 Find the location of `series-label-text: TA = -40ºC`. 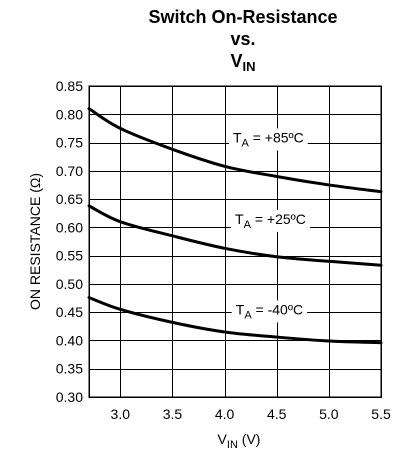

series-label-text: TA = -40ºC is located at coordinates (269, 311).